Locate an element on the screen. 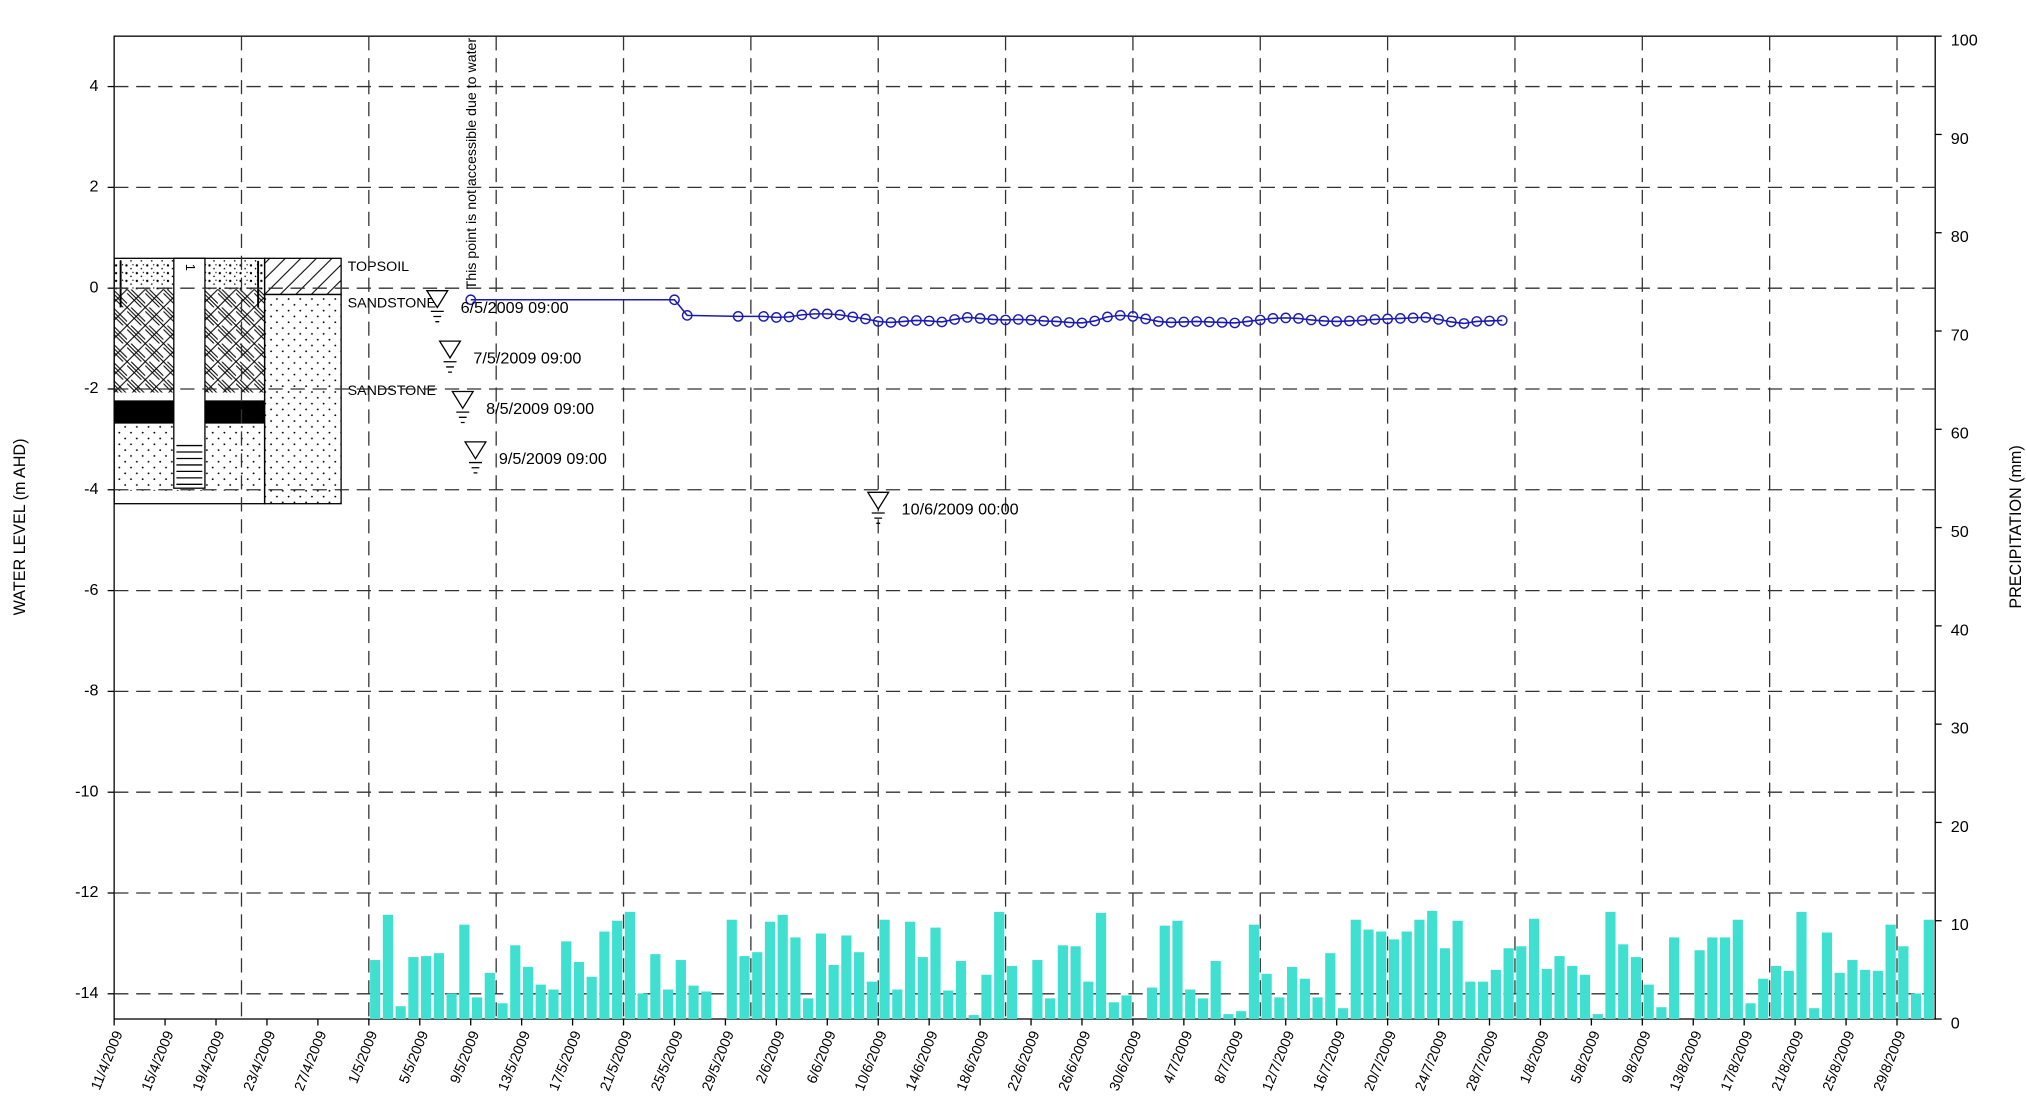 The width and height of the screenshot is (2026, 1112). x-tick-label: 16/7/2009 is located at coordinates (1329, 1061).